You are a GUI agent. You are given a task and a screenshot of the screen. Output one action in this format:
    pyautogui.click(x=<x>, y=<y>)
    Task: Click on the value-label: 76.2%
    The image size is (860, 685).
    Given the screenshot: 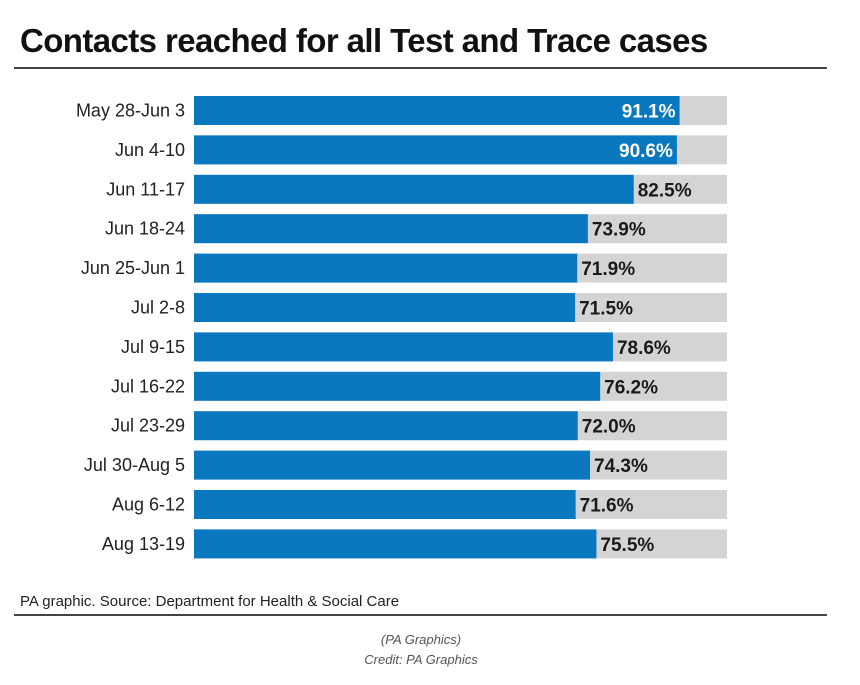 What is the action you would take?
    pyautogui.click(x=631, y=387)
    